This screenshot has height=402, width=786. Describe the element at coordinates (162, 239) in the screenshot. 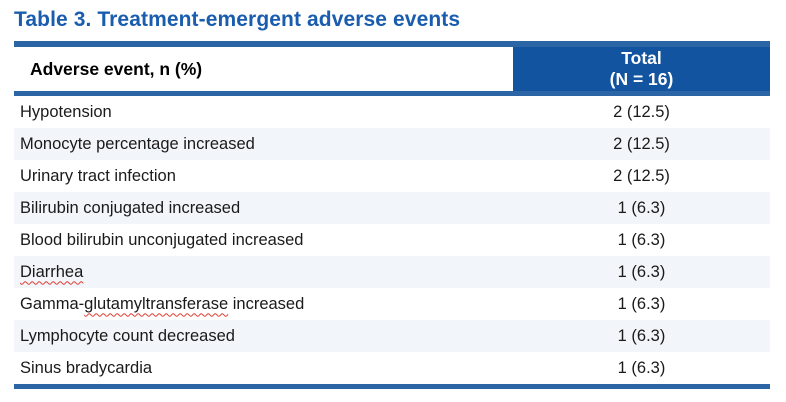

I see `adverse-event-name: Blood bilirubin unconjugated increased` at that location.